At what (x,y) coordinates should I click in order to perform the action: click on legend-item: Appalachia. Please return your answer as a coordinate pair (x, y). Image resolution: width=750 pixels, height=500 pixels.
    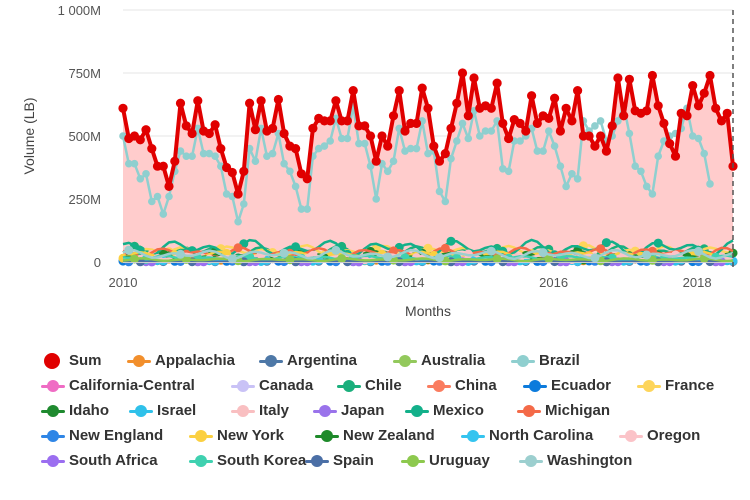
    Looking at the image, I should click on (180, 360).